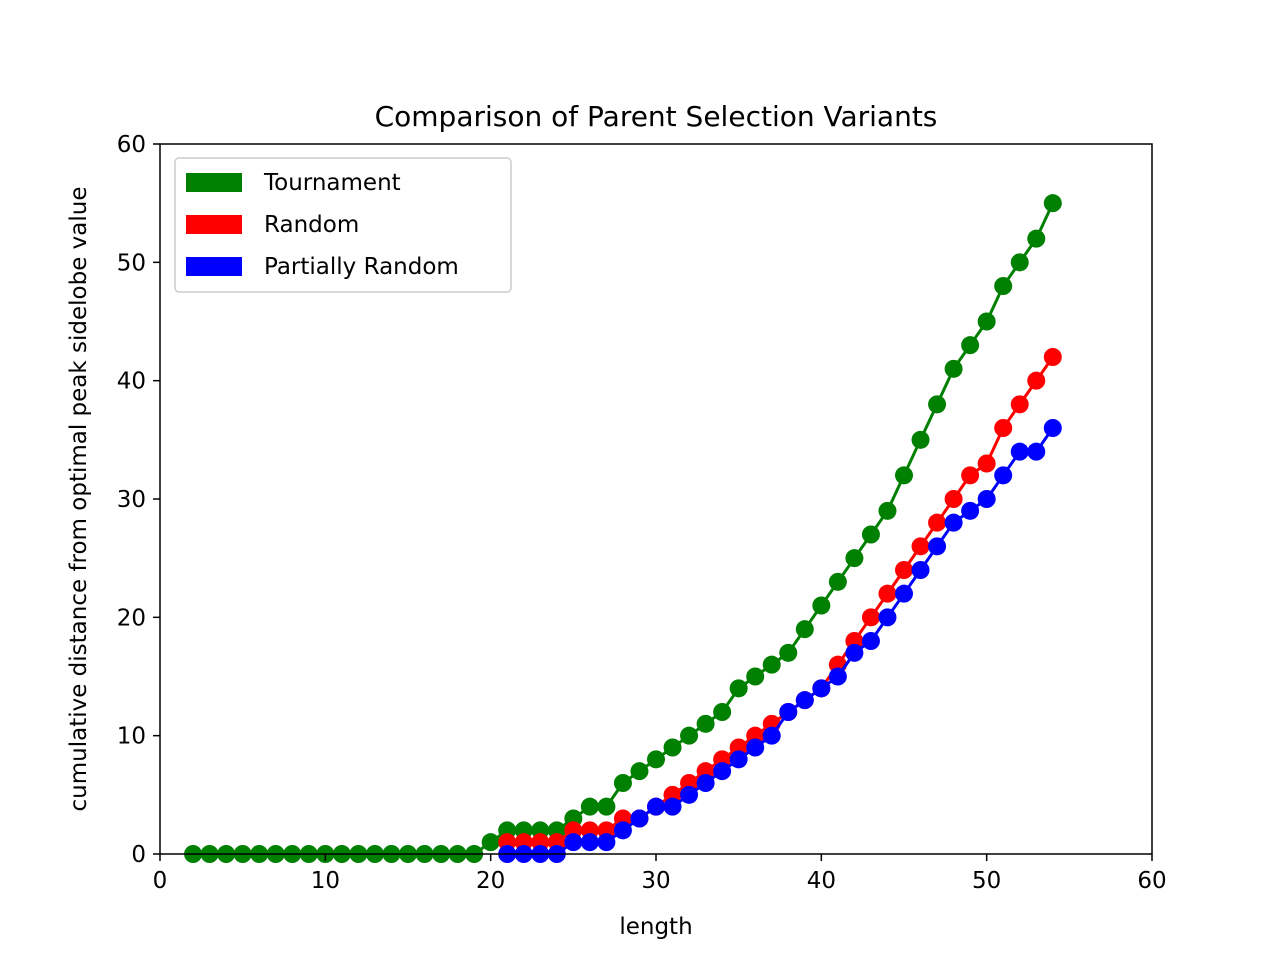 The image size is (1280, 965). What do you see at coordinates (131, 145) in the screenshot?
I see `y-tick-label: 60` at bounding box center [131, 145].